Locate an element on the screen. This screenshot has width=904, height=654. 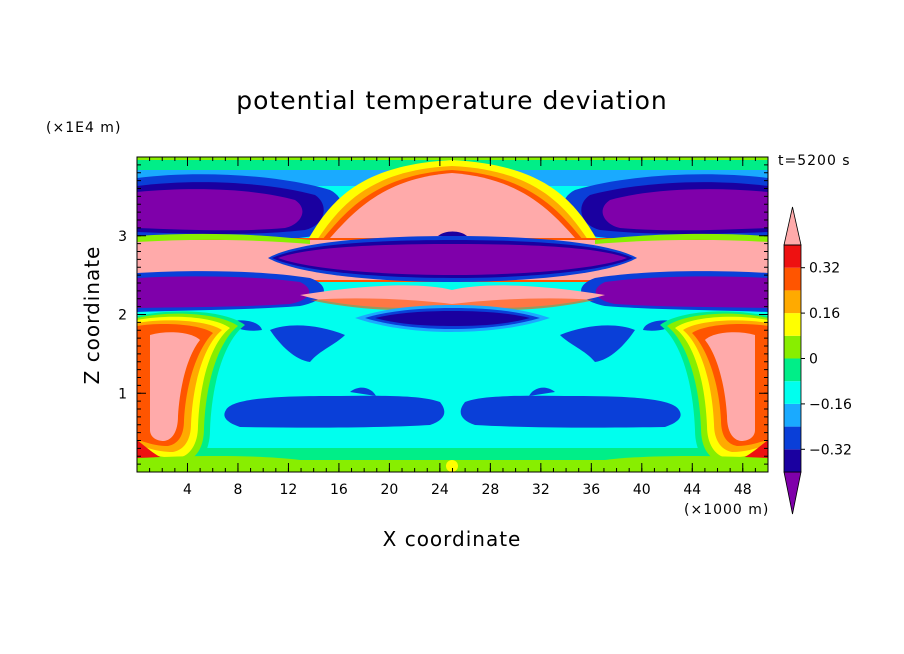
colorbar-min-extension is located at coordinates (792, 493).